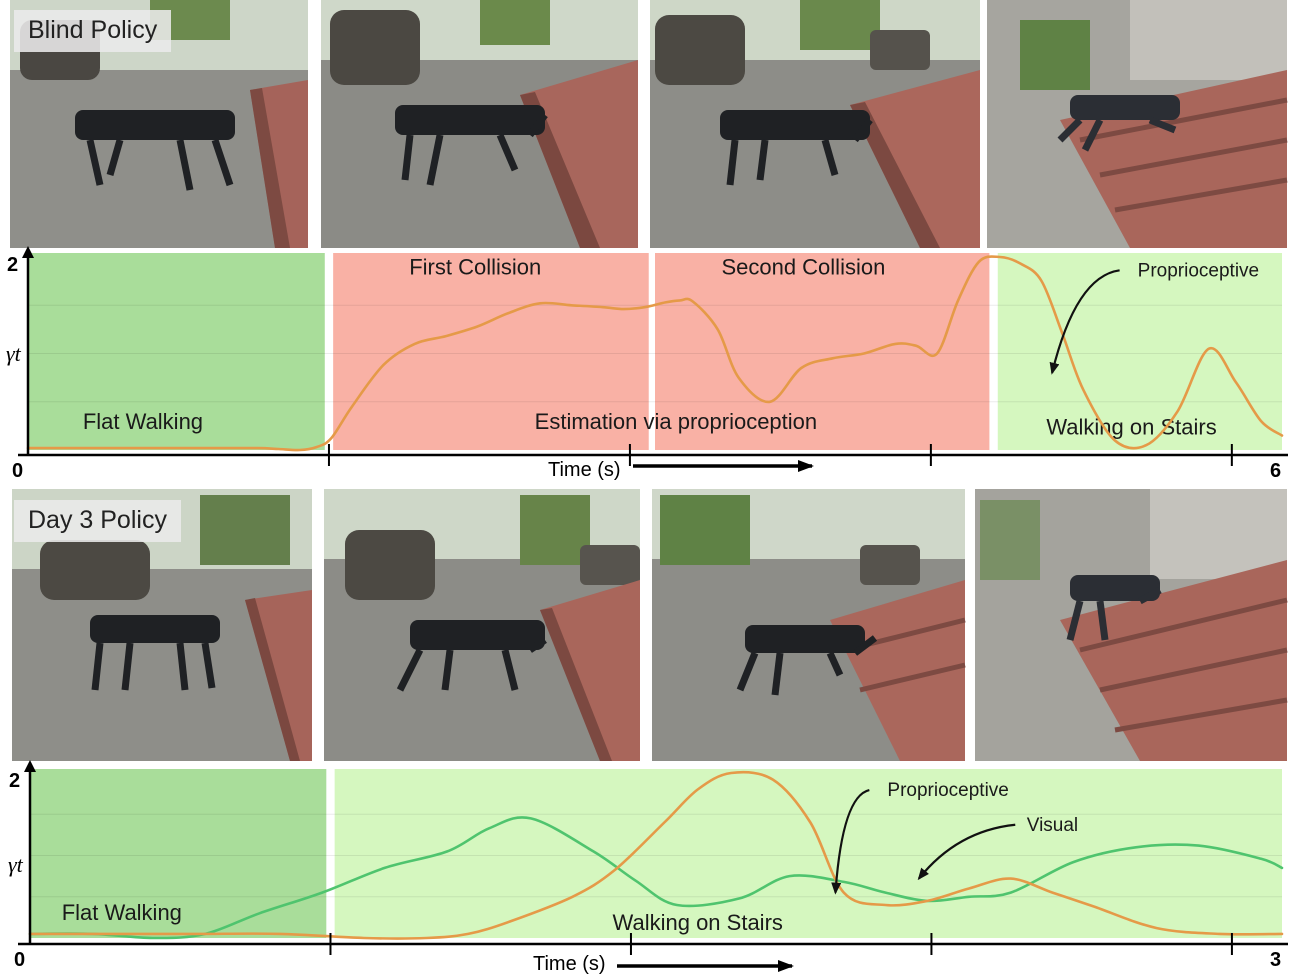  What do you see at coordinates (676, 421) in the screenshot?
I see `annotation-0: Estimation via proprioception` at bounding box center [676, 421].